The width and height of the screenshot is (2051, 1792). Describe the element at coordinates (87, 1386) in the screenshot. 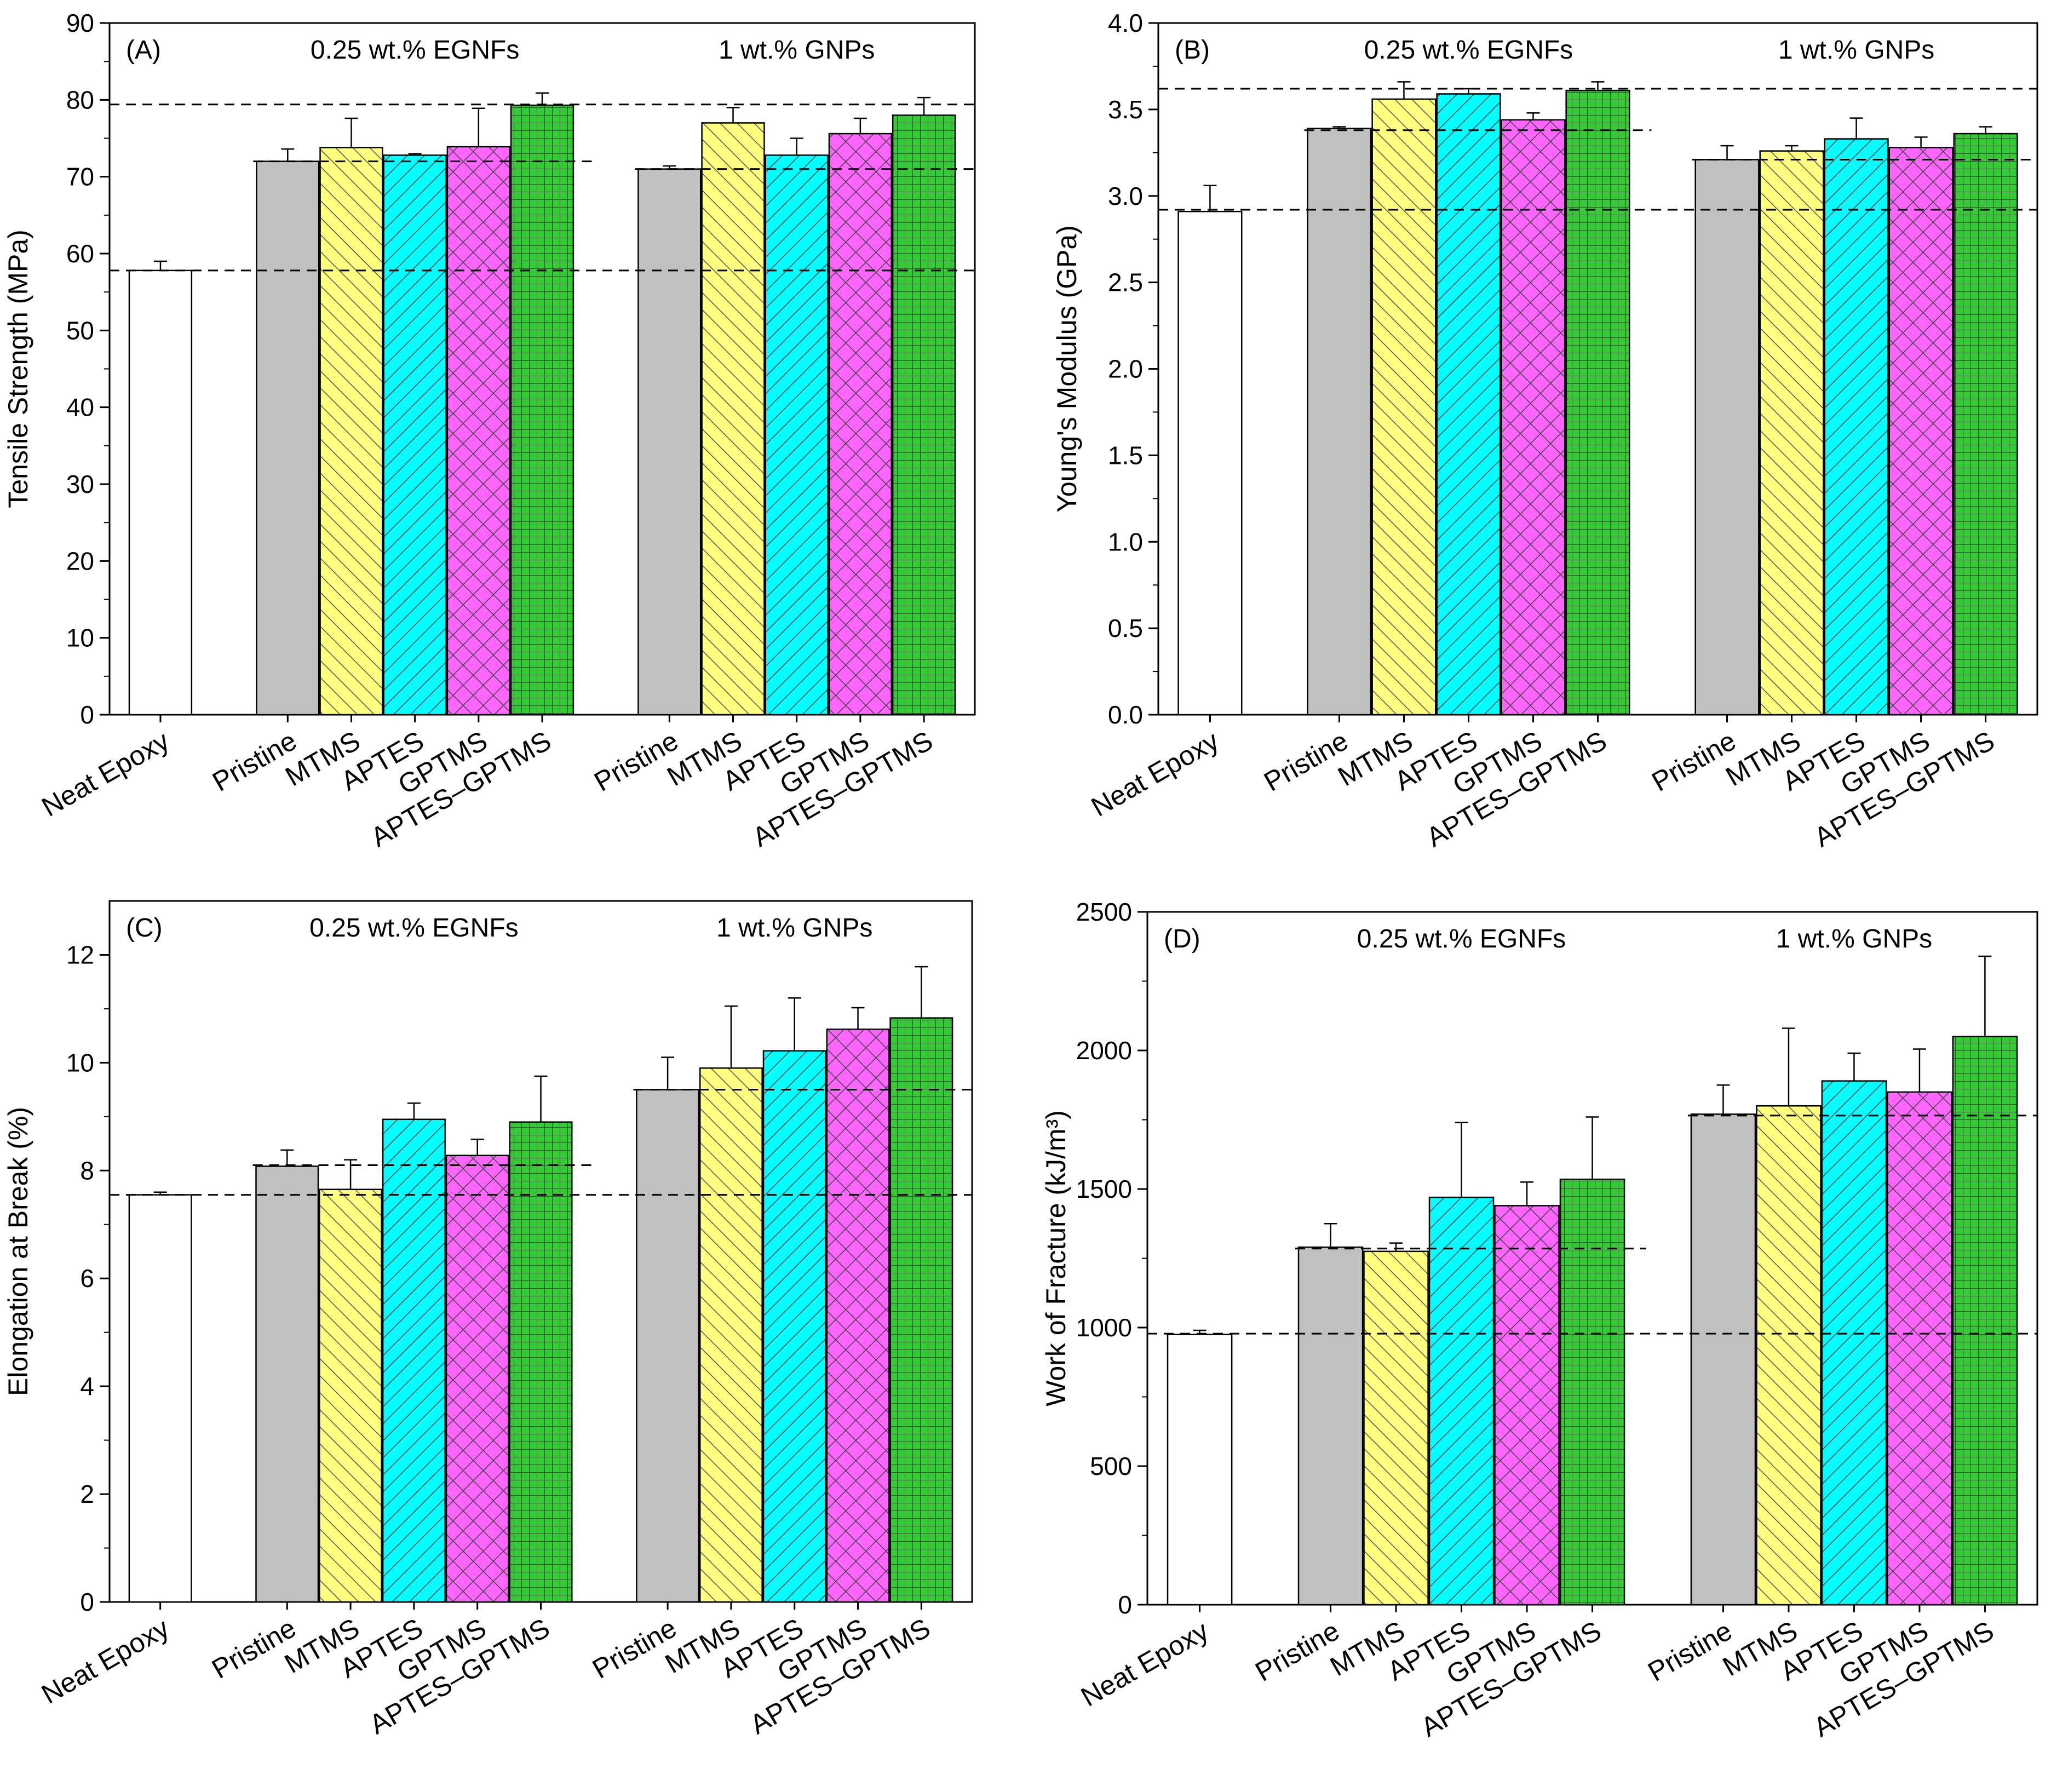

I see `y-tick-label: 4` at that location.